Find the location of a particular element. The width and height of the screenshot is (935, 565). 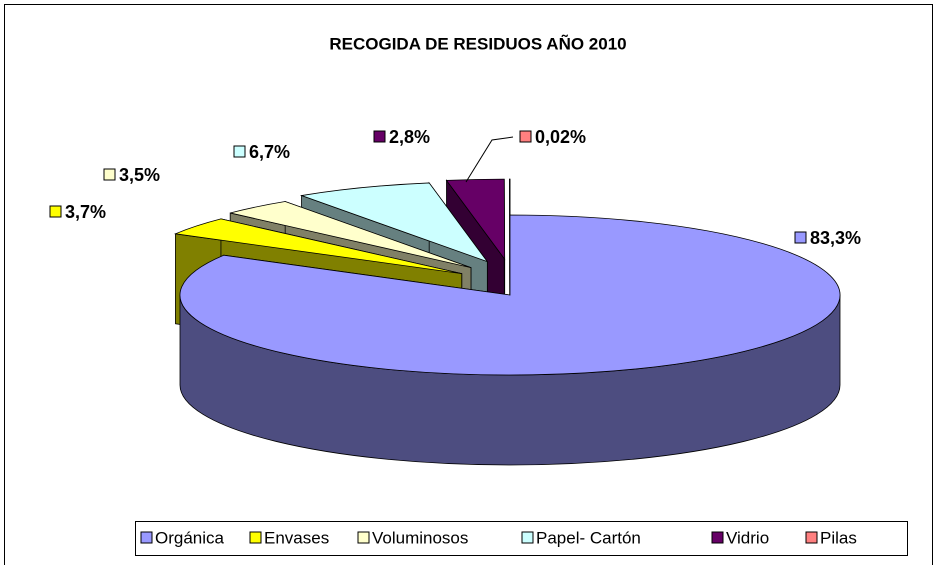

data-label: 83,3% is located at coordinates (835, 238).